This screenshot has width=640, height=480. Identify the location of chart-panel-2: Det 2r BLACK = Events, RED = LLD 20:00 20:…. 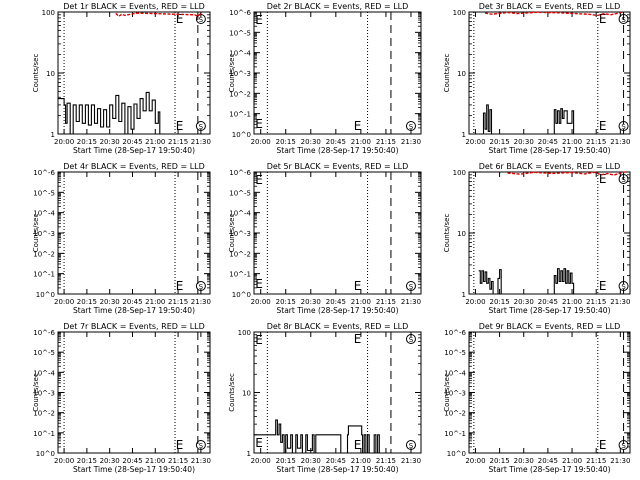
(325, 78).